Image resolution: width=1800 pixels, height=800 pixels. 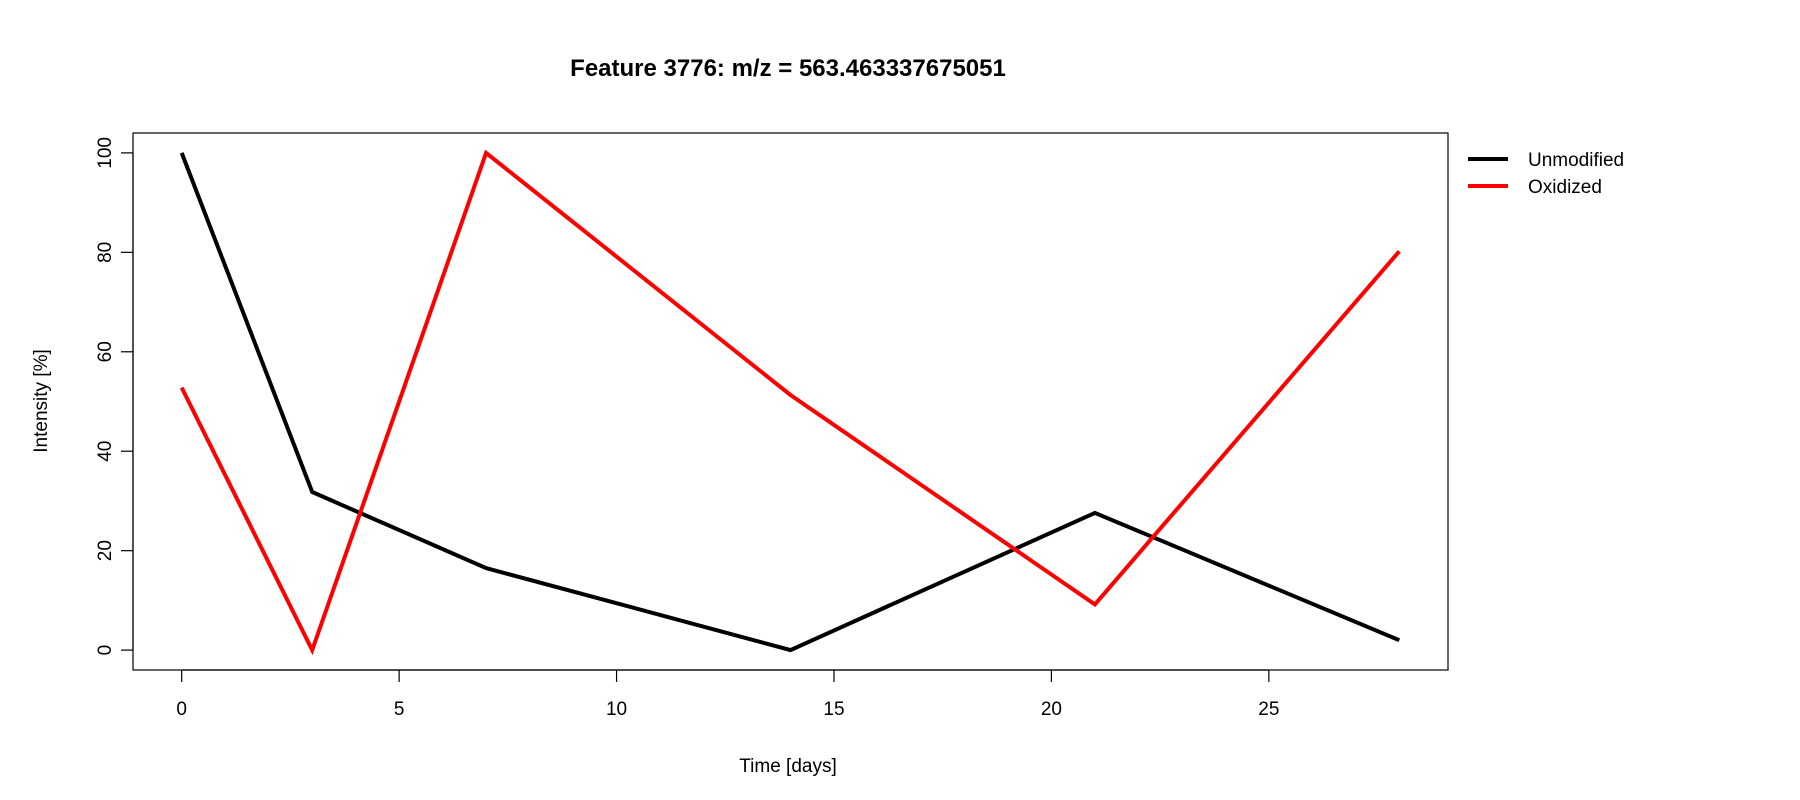 What do you see at coordinates (105, 650) in the screenshot?
I see `y-tick-label: 0` at bounding box center [105, 650].